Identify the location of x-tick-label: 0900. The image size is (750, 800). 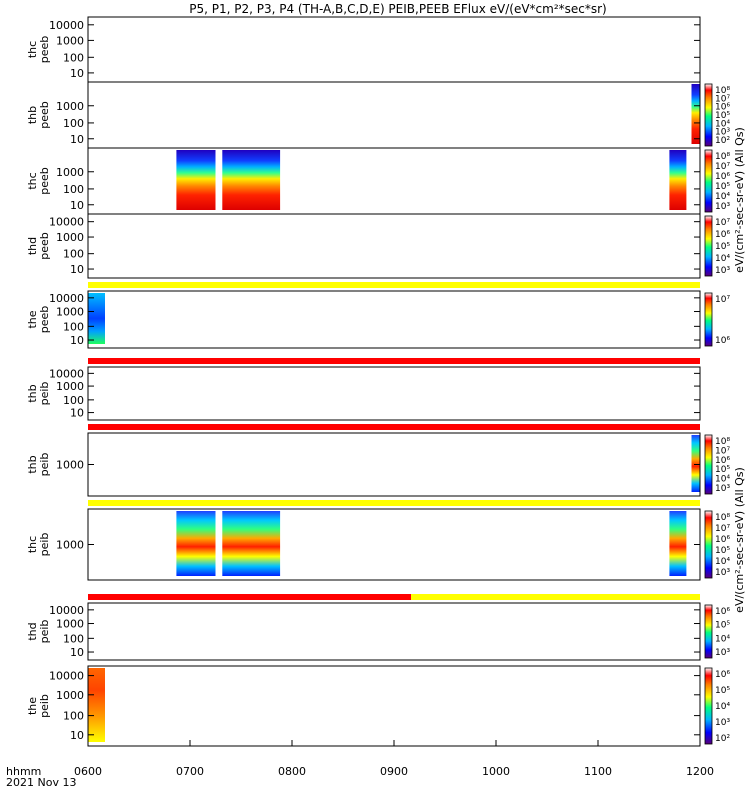
(394, 771).